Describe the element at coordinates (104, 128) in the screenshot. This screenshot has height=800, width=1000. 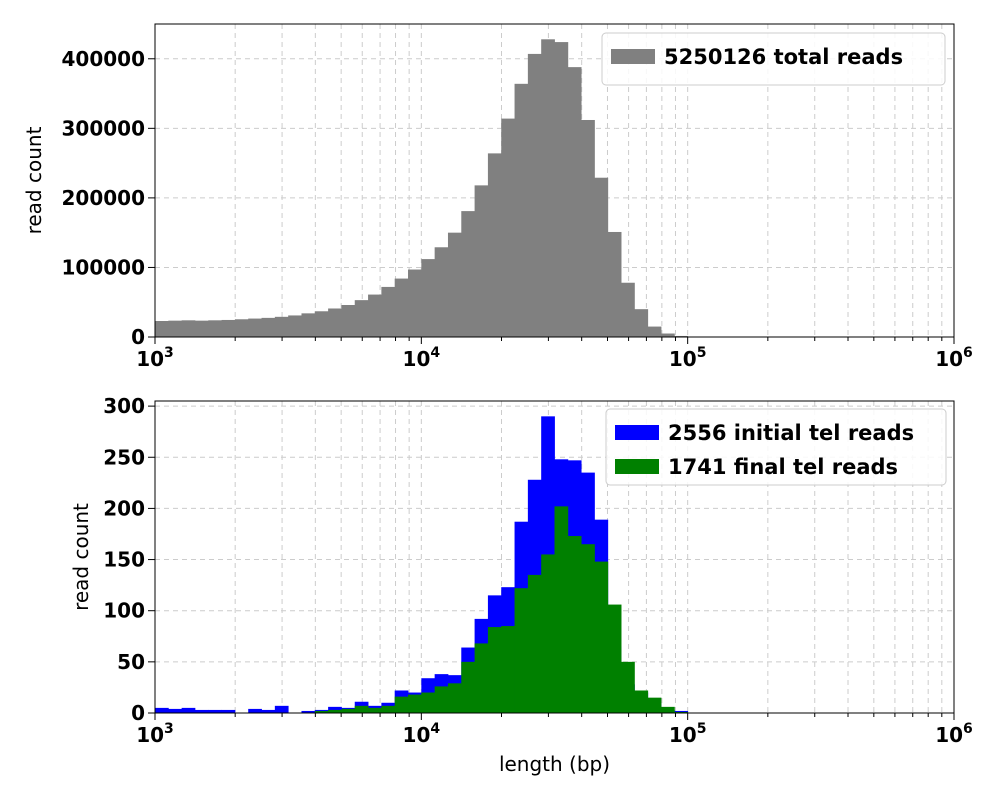
I see `y-tick-label: 300000` at that location.